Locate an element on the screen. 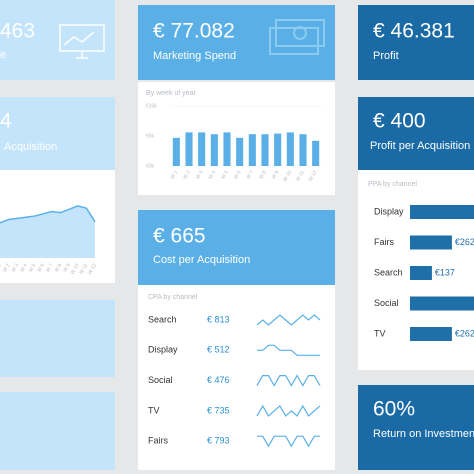 This screenshot has width=474, height=474. chart-subtitle: PPA by channel is located at coordinates (392, 184).